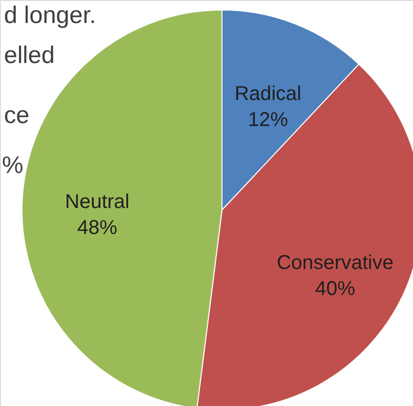 The image size is (413, 406). Describe the element at coordinates (97, 228) in the screenshot. I see `data-label: 48%` at that location.